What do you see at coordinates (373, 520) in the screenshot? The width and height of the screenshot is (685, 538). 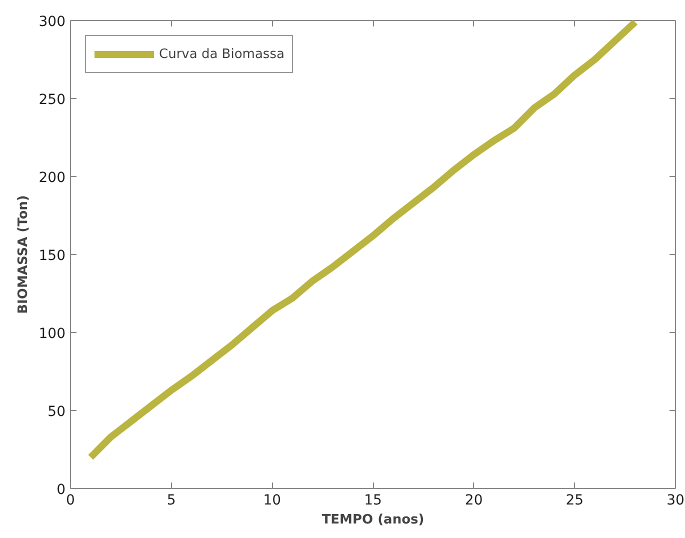 I see `x-axis-title: TEMPO (anos)` at bounding box center [373, 520].